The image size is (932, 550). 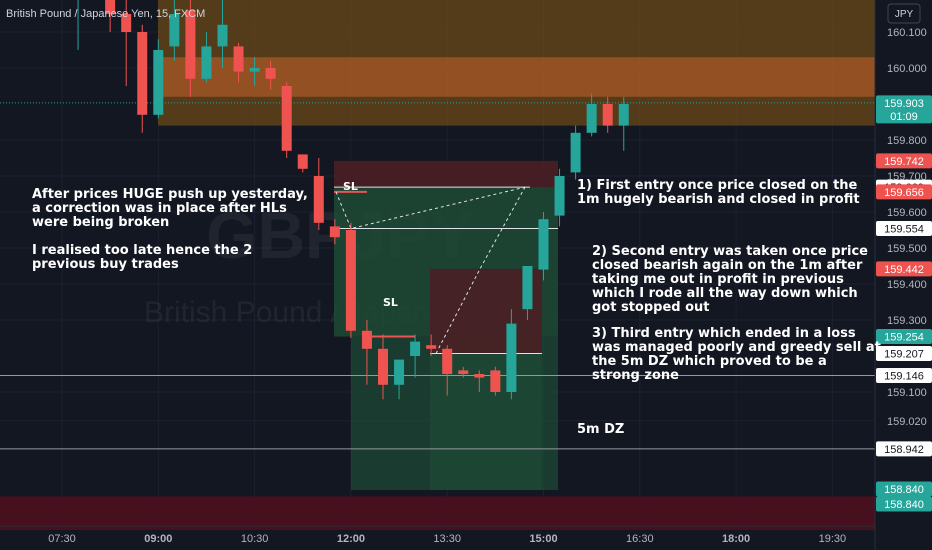 What do you see at coordinates (736, 539) in the screenshot?
I see `x-tick-label: 18:00` at bounding box center [736, 539].